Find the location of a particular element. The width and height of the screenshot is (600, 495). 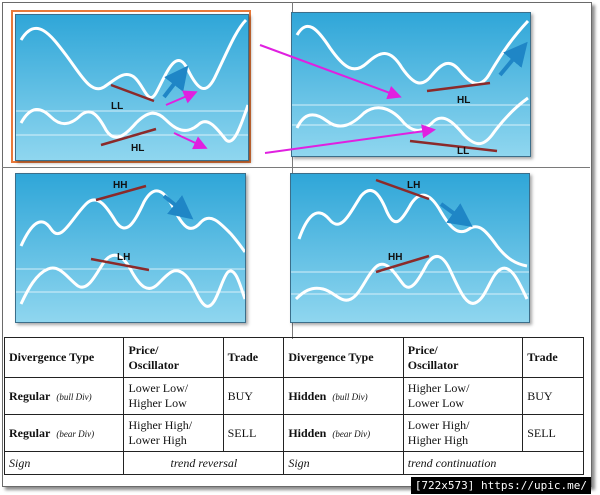

connector-arrow-price is located at coordinates (330, 72).